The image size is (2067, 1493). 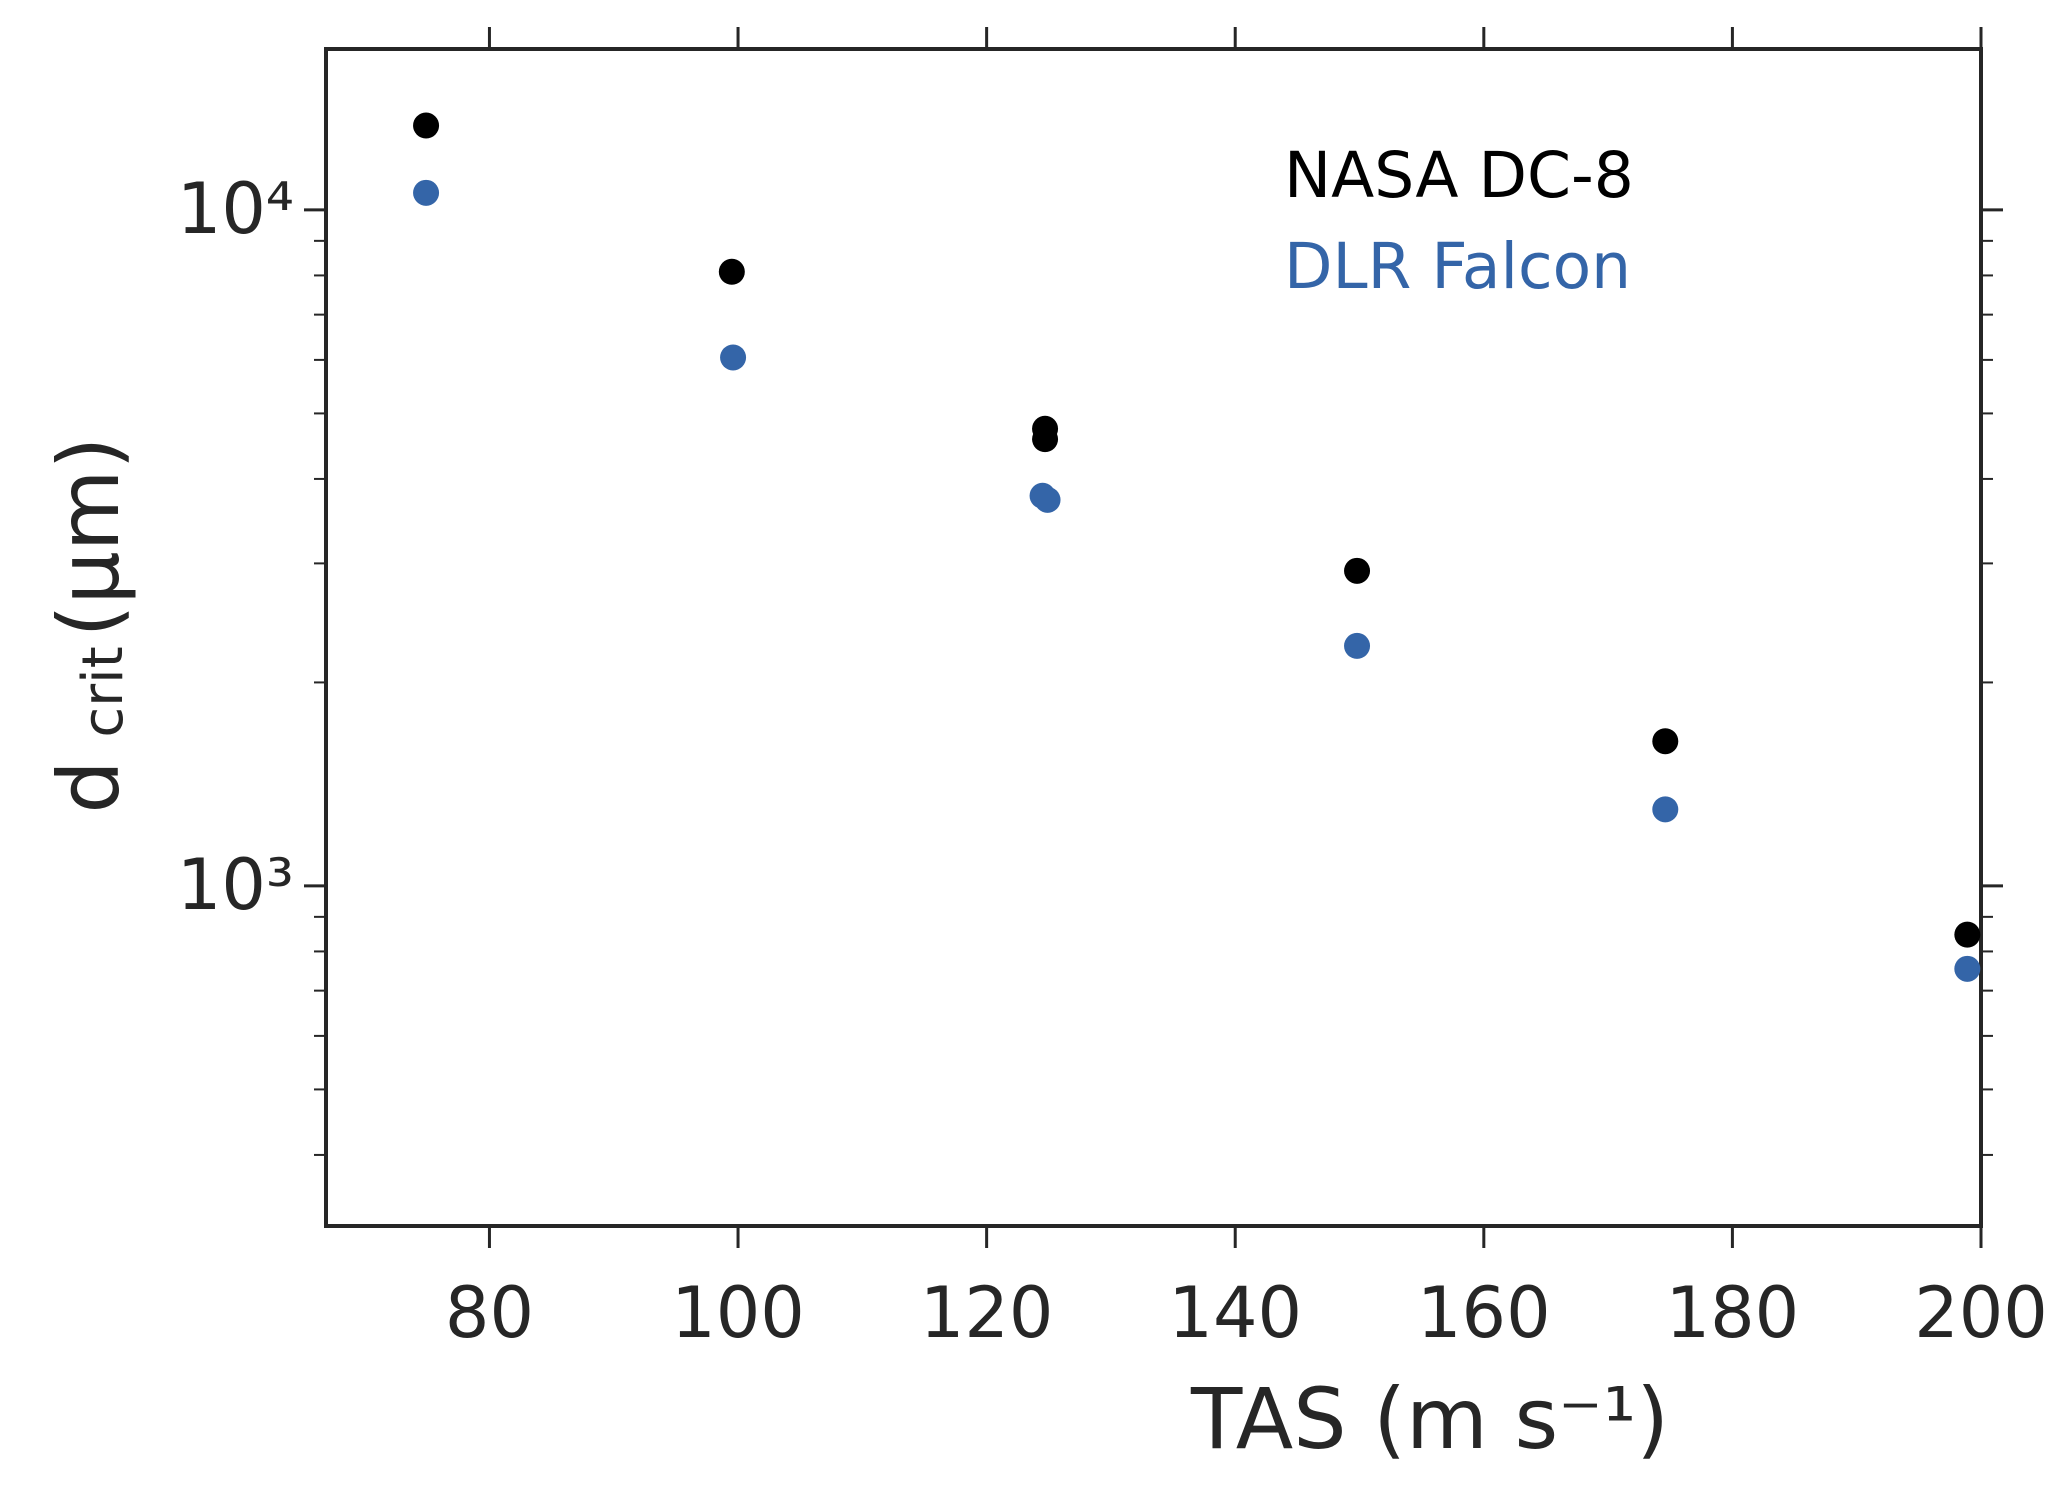 I want to click on x-tick-label: 120, so click(x=987, y=1313).